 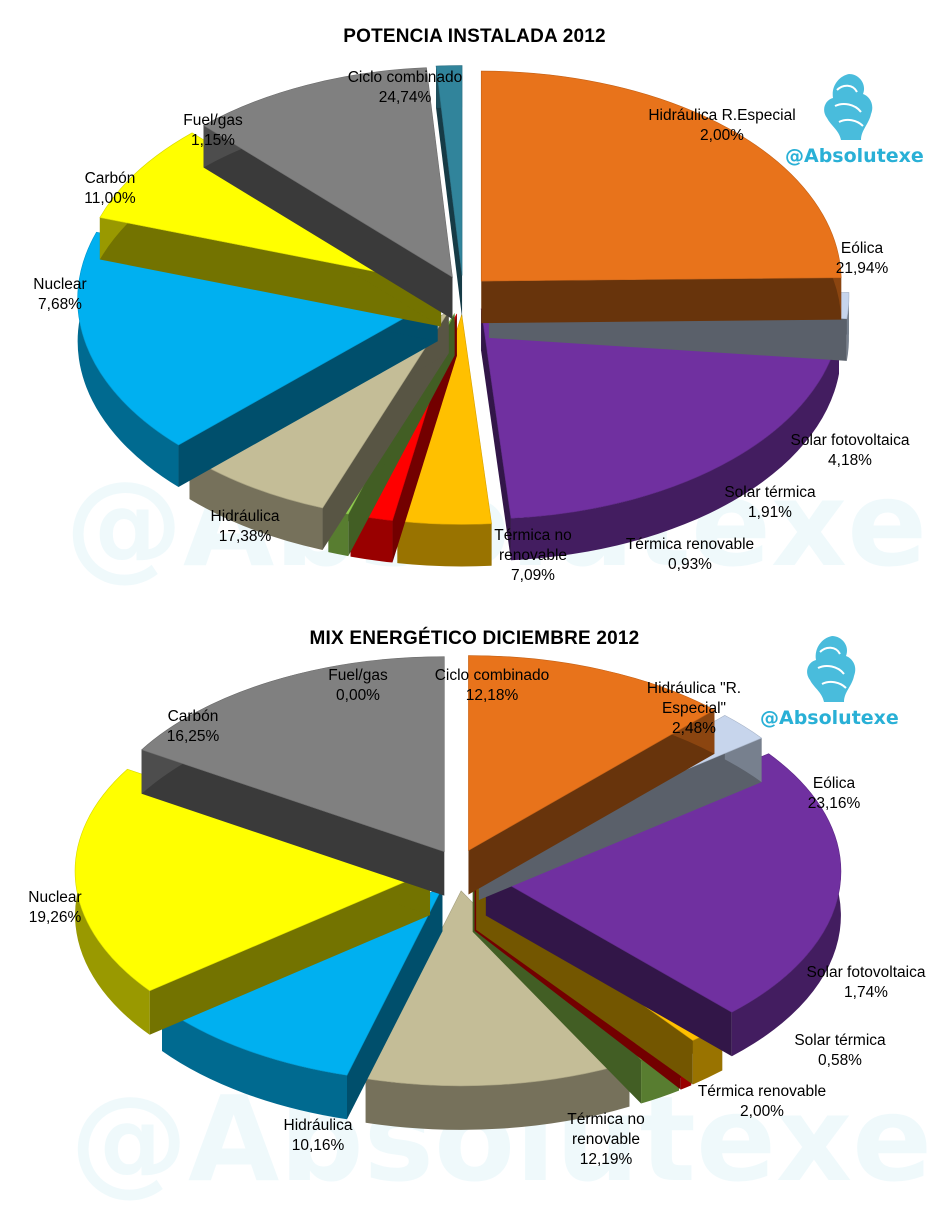 I want to click on slice-label: Carbón 16,25%, so click(x=193, y=726).